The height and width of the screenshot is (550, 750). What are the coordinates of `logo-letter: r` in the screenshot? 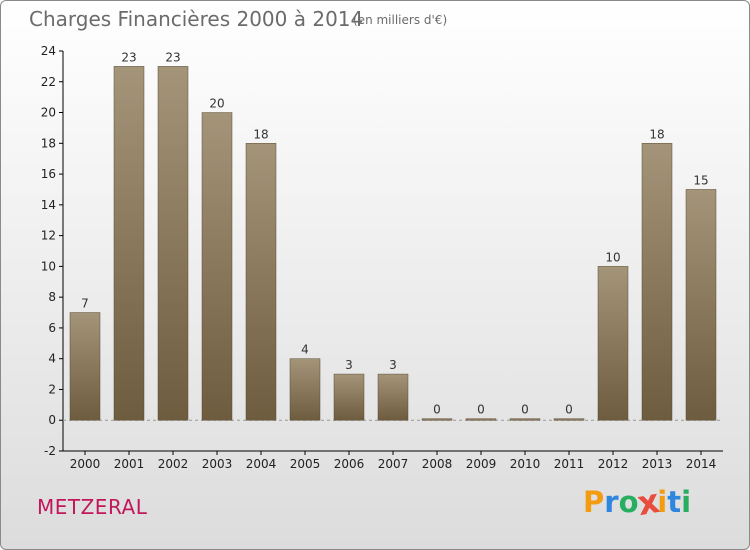 It's located at (611, 502).